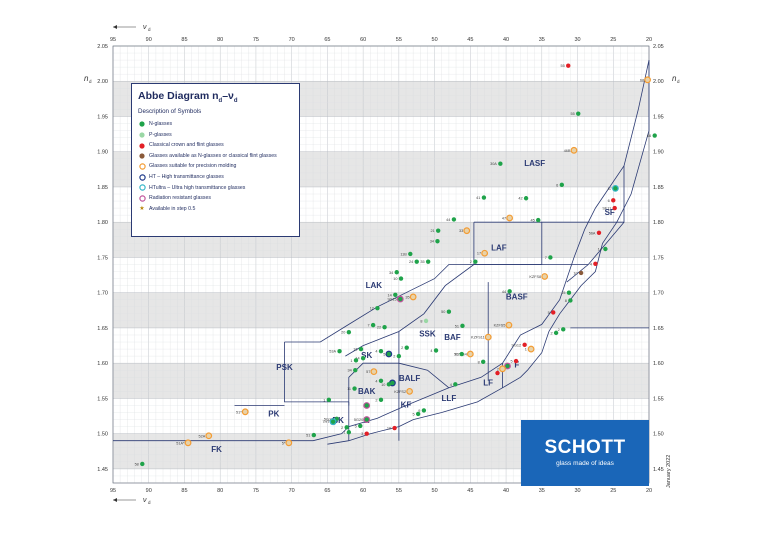  What do you see at coordinates (292, 40) in the screenshot?
I see `x-tick-top: 70` at bounding box center [292, 40].